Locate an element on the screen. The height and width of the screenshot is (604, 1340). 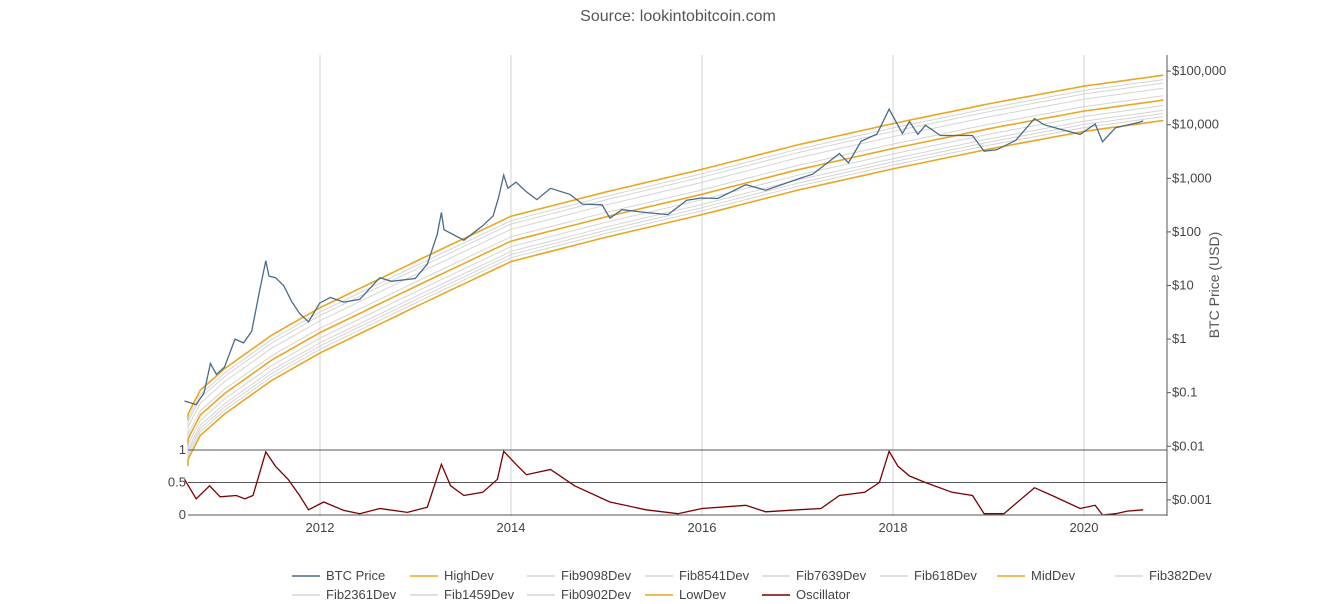
y-tick-label: $0.1 is located at coordinates (1184, 392).